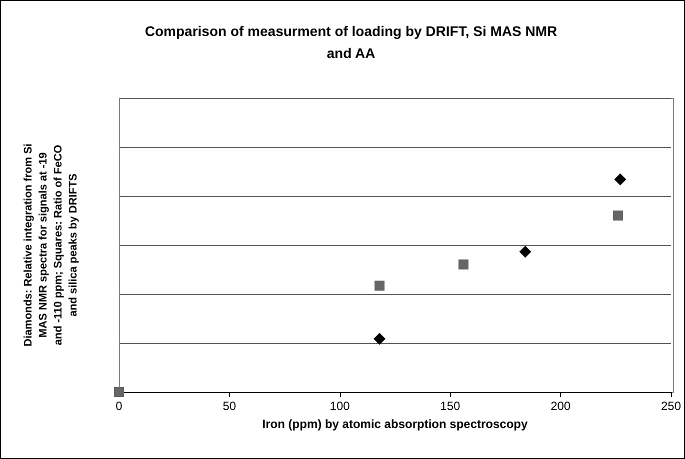 The height and width of the screenshot is (459, 685). I want to click on y-axis-title: Diamonds: Relative integration from Si MAS NMR spectra for signals at -19 and -110 ppm; Squares: Ratio of FeCO and silica peaks by DRIFTS, so click(51, 245).